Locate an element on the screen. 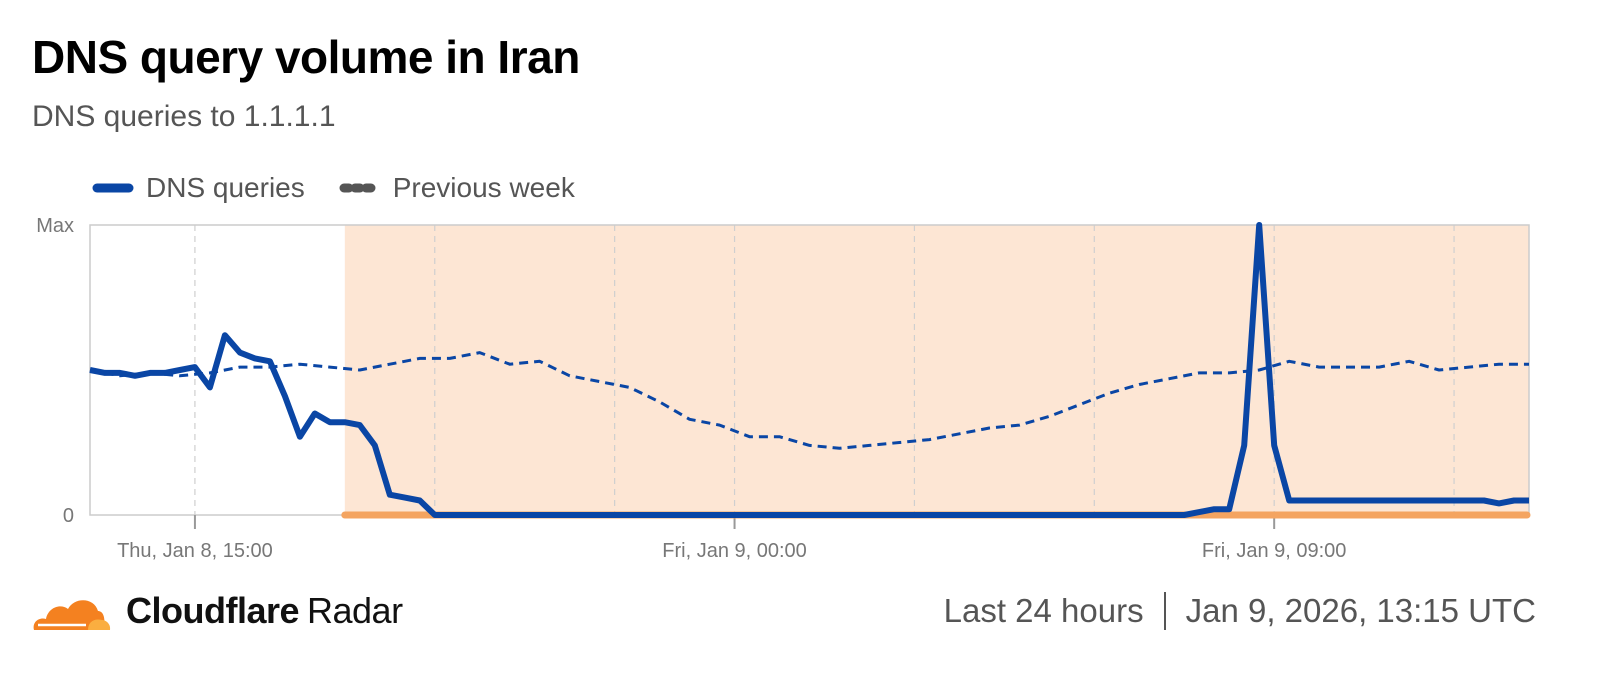 This screenshot has width=1600, height=676. legend-label-dns-queries: DNS queries is located at coordinates (225, 187).